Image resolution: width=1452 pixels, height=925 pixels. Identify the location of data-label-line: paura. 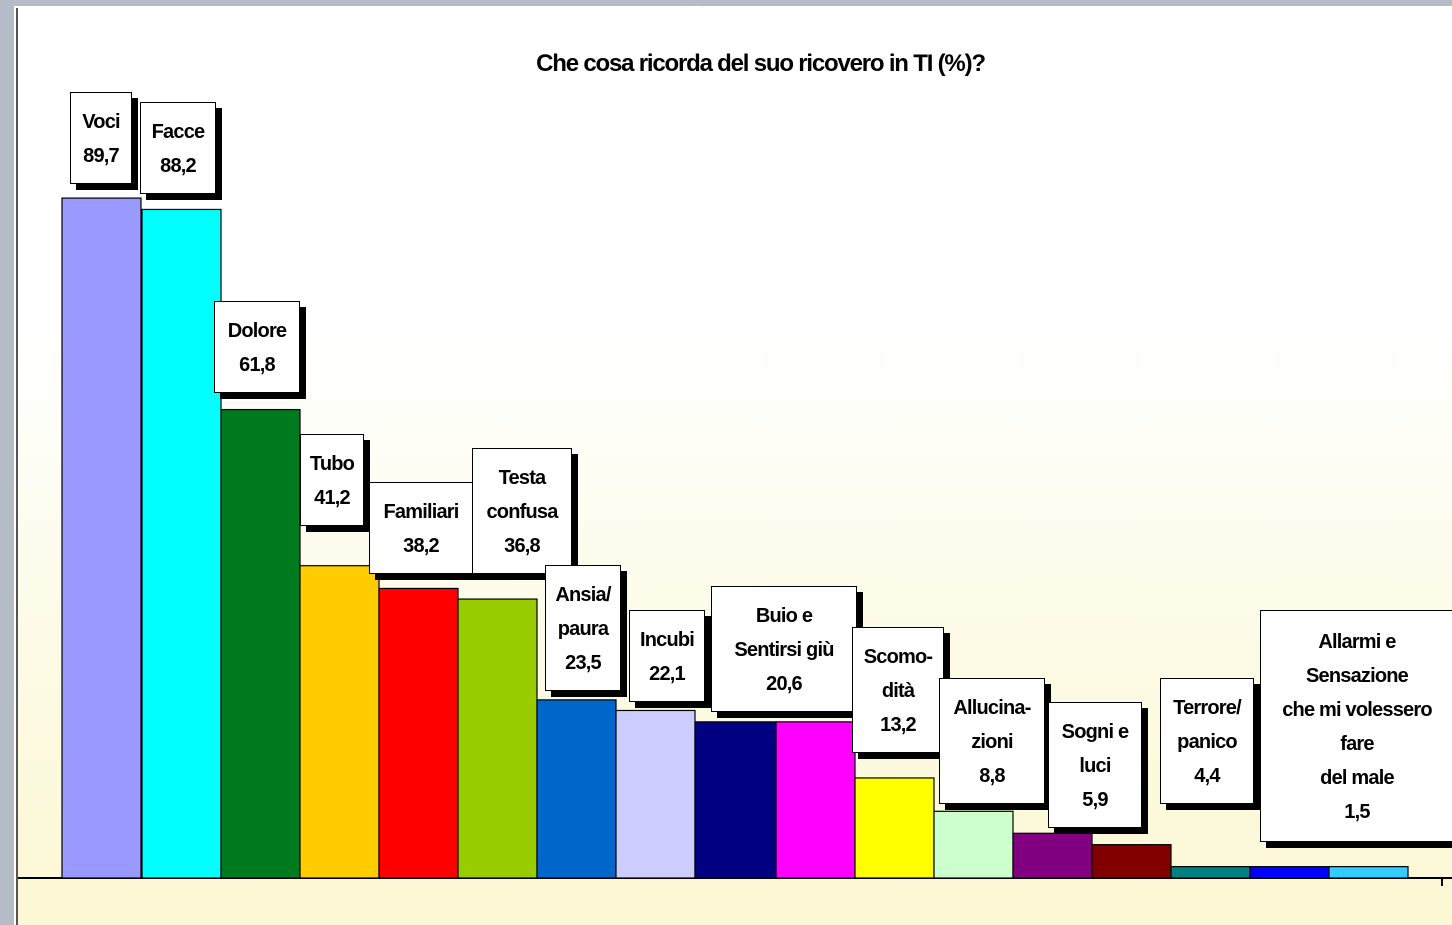
(583, 629).